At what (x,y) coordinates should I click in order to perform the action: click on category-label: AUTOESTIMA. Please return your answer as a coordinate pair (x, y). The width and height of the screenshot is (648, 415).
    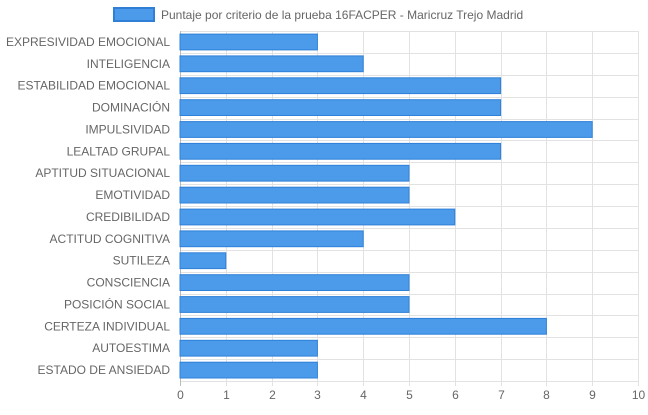
    Looking at the image, I should click on (131, 348).